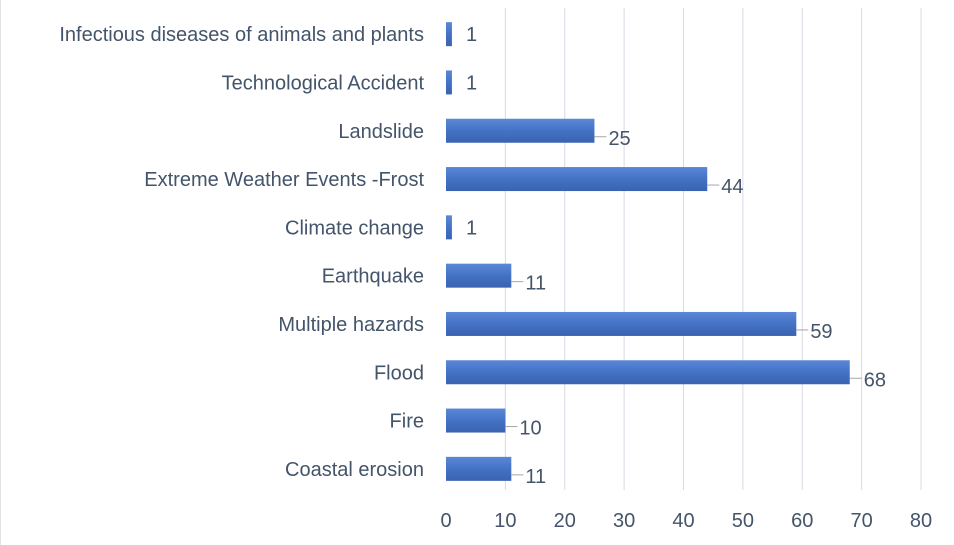  I want to click on x-tick-label: 60, so click(802, 521).